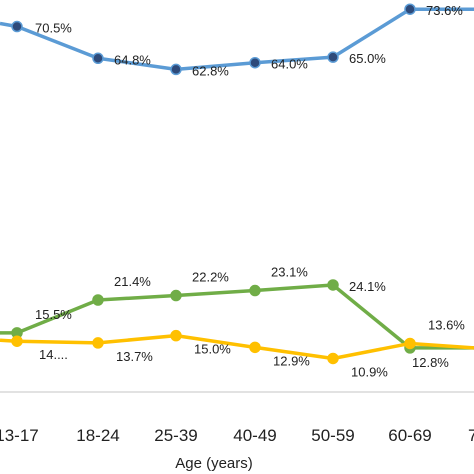 This screenshot has height=474, width=474. What do you see at coordinates (367, 58) in the screenshot?
I see `data-label: 65.0%` at bounding box center [367, 58].